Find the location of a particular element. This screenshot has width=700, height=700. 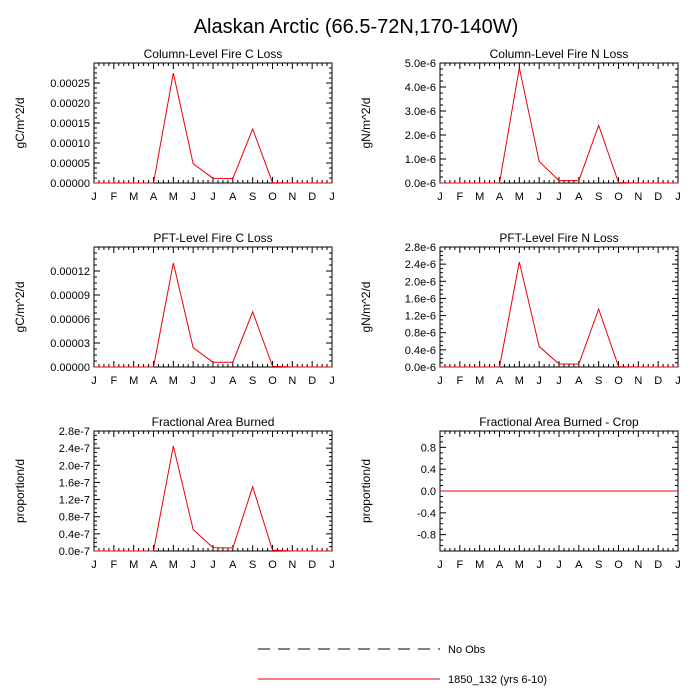

y-tick-label: 0.4e-6 is located at coordinates (420, 351).